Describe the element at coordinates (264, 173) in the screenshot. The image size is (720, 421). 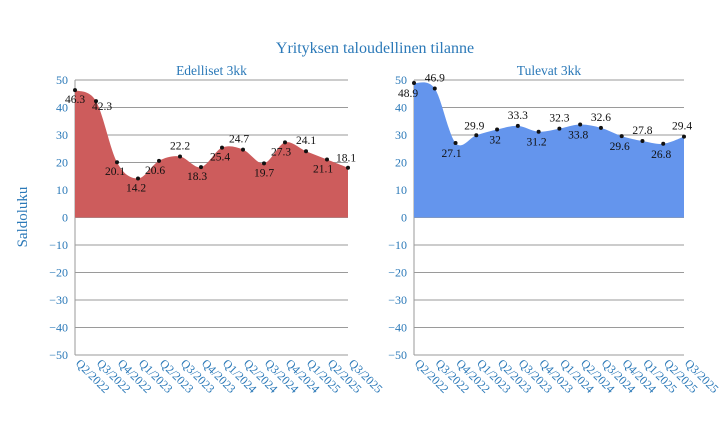
I see `data-label: 19.7` at that location.